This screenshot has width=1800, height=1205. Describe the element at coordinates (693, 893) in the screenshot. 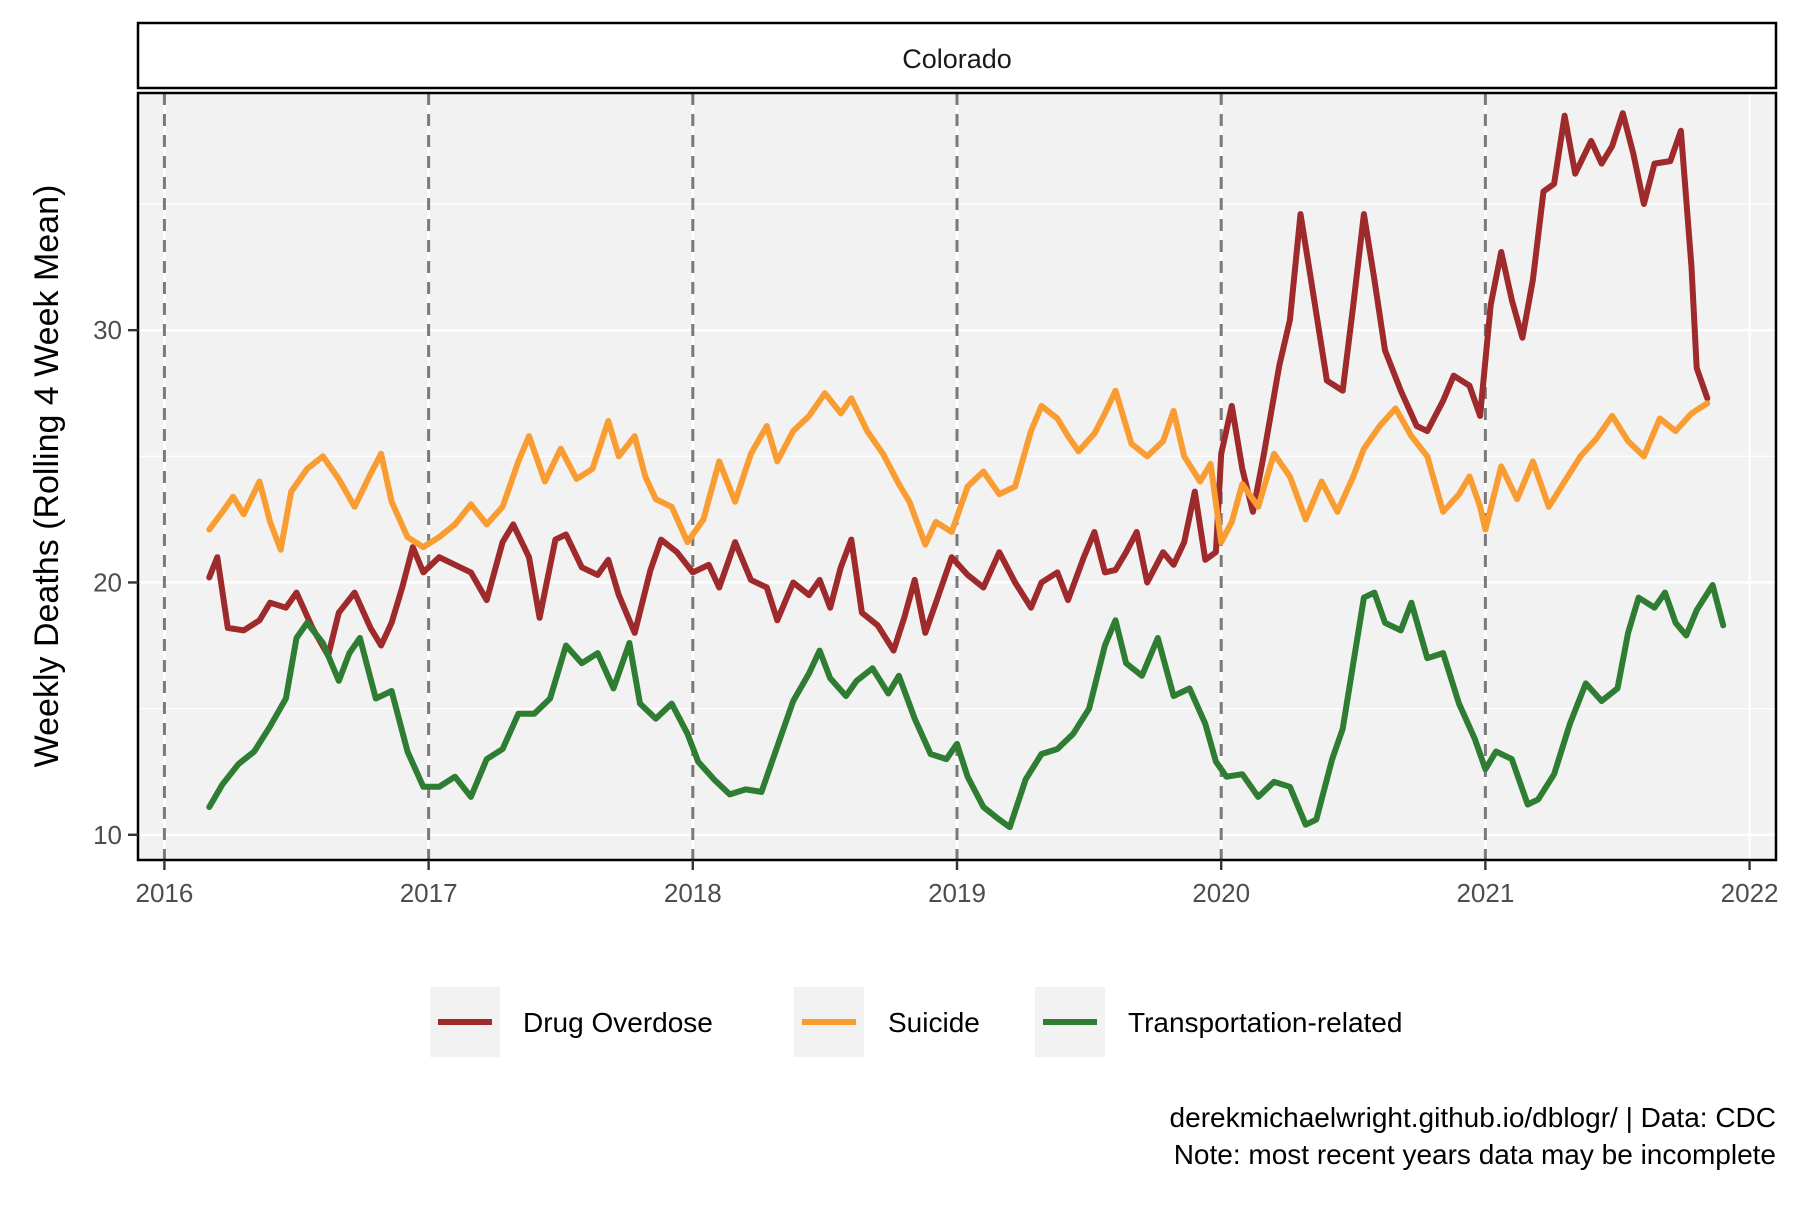

I see `x-tick-label: 2018` at that location.